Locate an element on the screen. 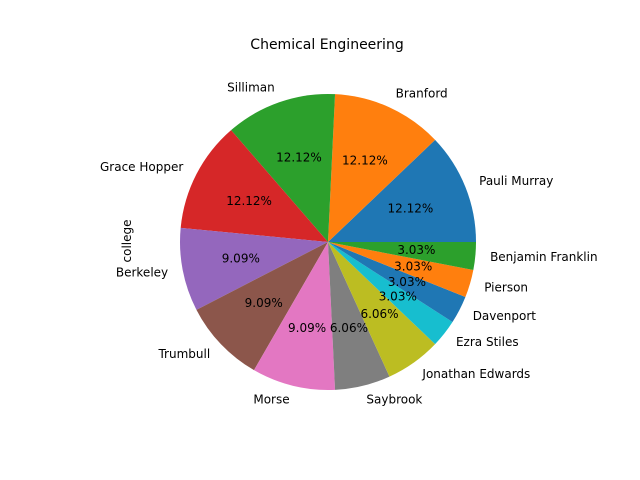  y-axis-label: college is located at coordinates (127, 241).